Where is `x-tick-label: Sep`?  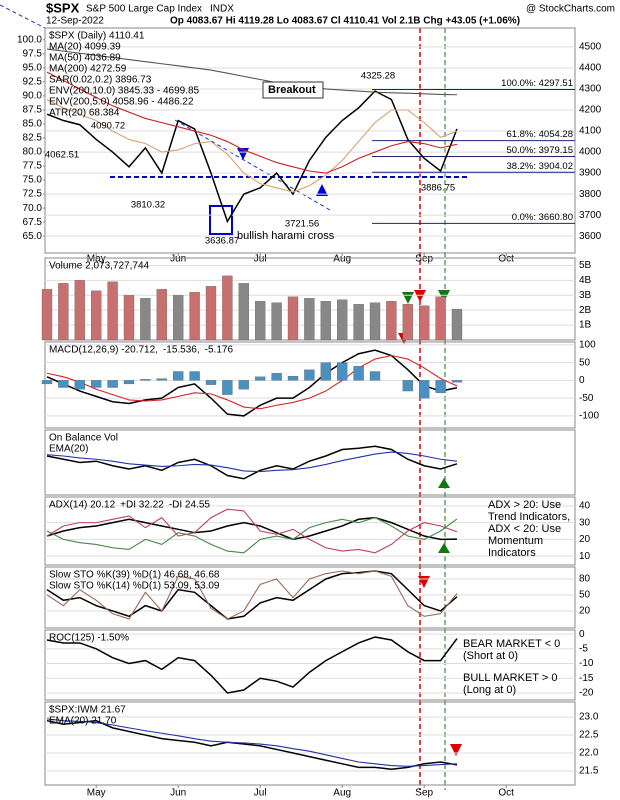
x-tick-label: Sep is located at coordinates (424, 259).